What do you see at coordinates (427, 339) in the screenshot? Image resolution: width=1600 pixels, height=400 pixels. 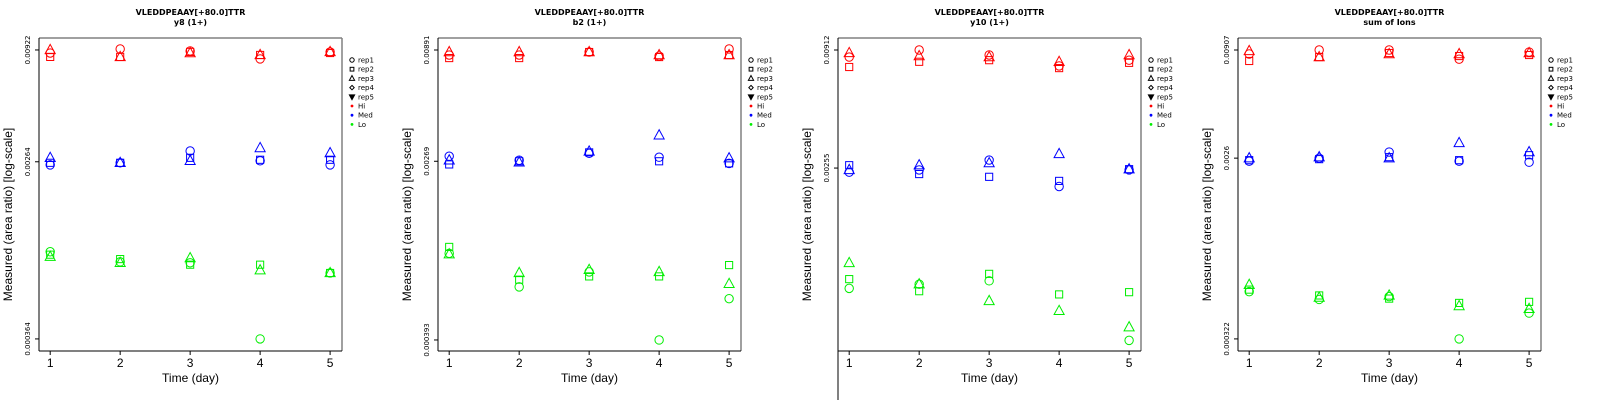 I see `y-tick-label: 0.000393` at bounding box center [427, 339].